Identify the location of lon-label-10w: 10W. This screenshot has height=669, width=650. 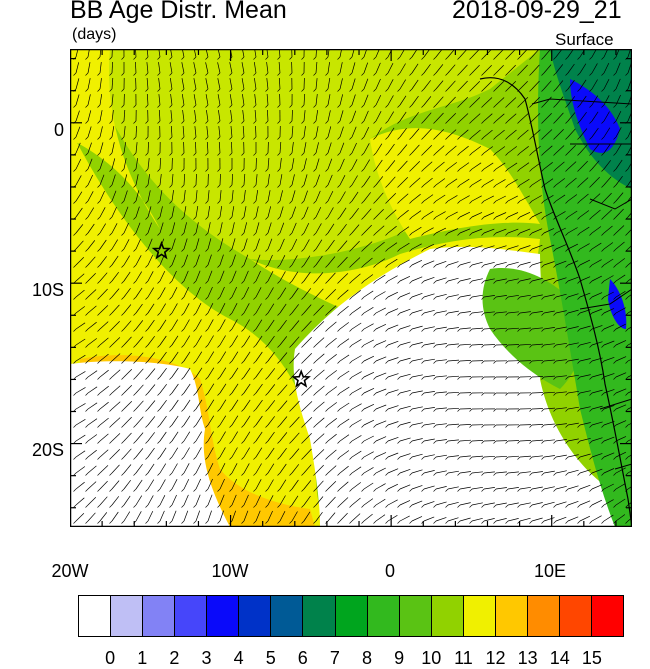
(230, 571).